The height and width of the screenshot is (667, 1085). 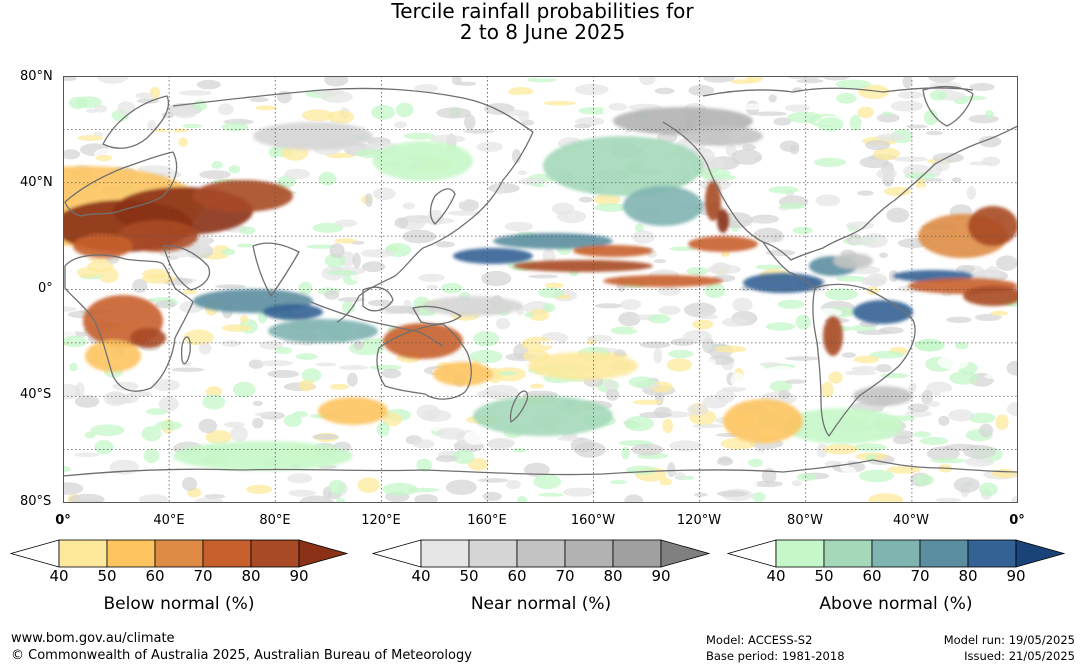 I want to click on near-colorbar-svg, so click(x=541, y=553).